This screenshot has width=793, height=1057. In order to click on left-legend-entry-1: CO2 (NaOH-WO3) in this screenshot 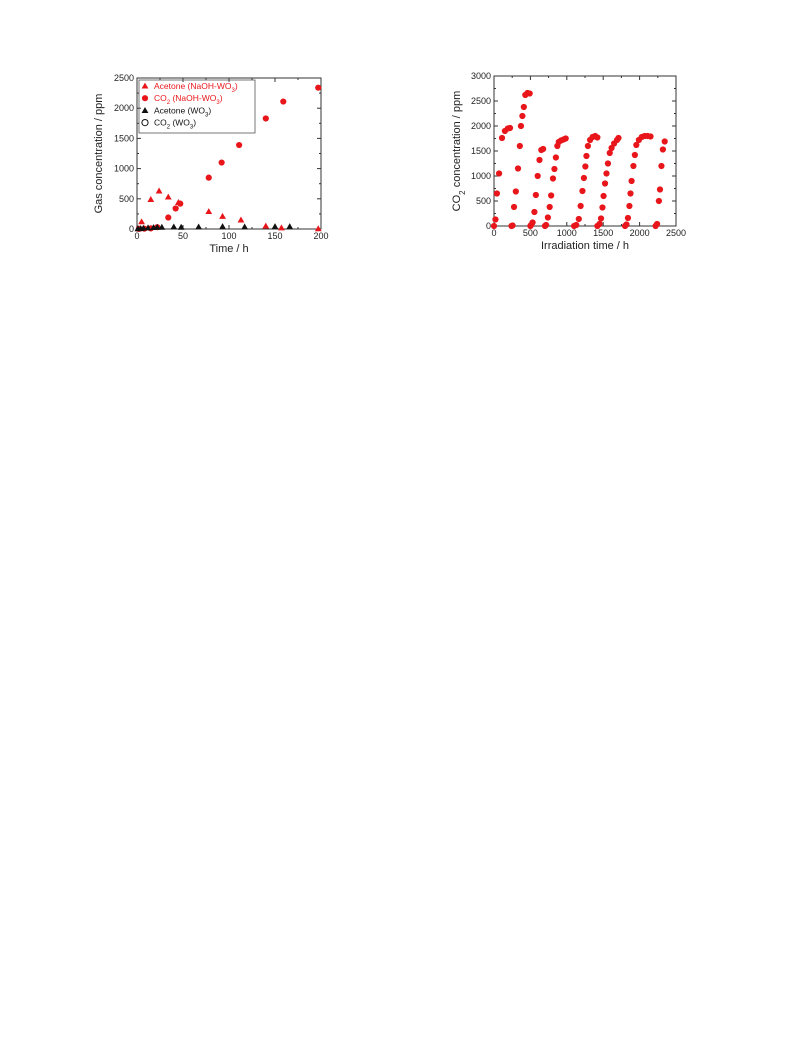, I will do `click(188, 99)`.